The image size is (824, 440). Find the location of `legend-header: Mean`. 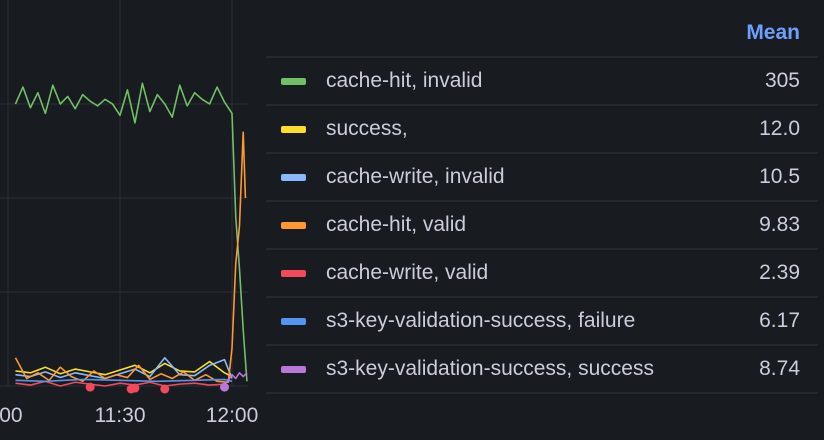

legend-header: Mean is located at coordinates (542, 34).